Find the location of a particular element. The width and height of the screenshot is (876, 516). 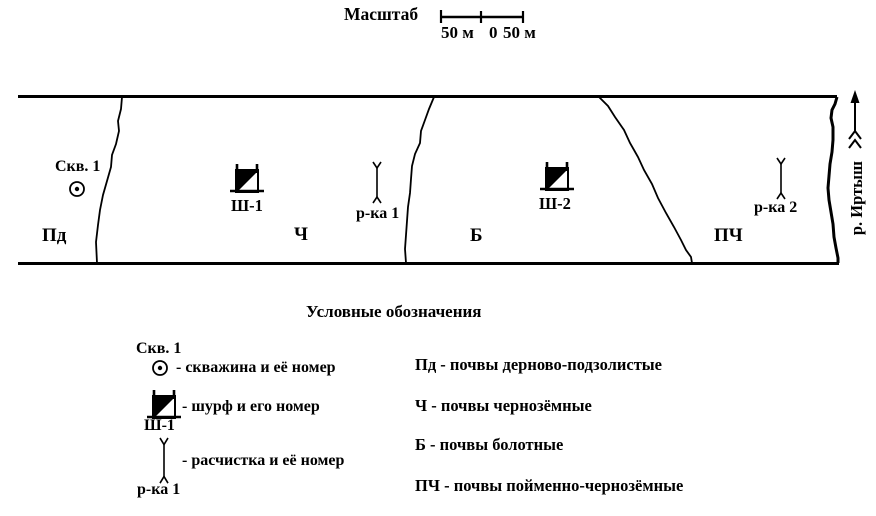

legend-clearing-number: р-ка 1 is located at coordinates (159, 489).